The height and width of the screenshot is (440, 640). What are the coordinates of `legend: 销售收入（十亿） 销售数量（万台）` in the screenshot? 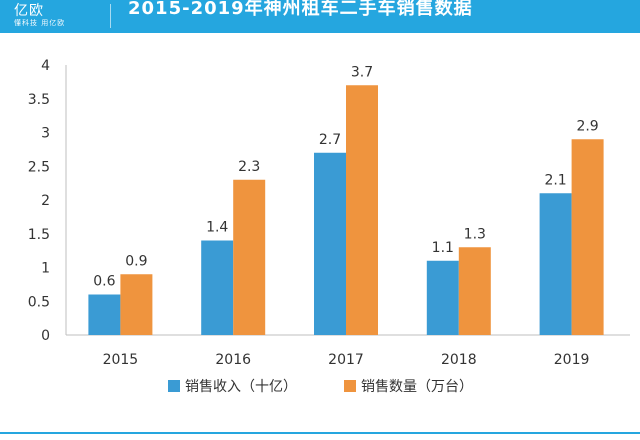 It's located at (320, 387).